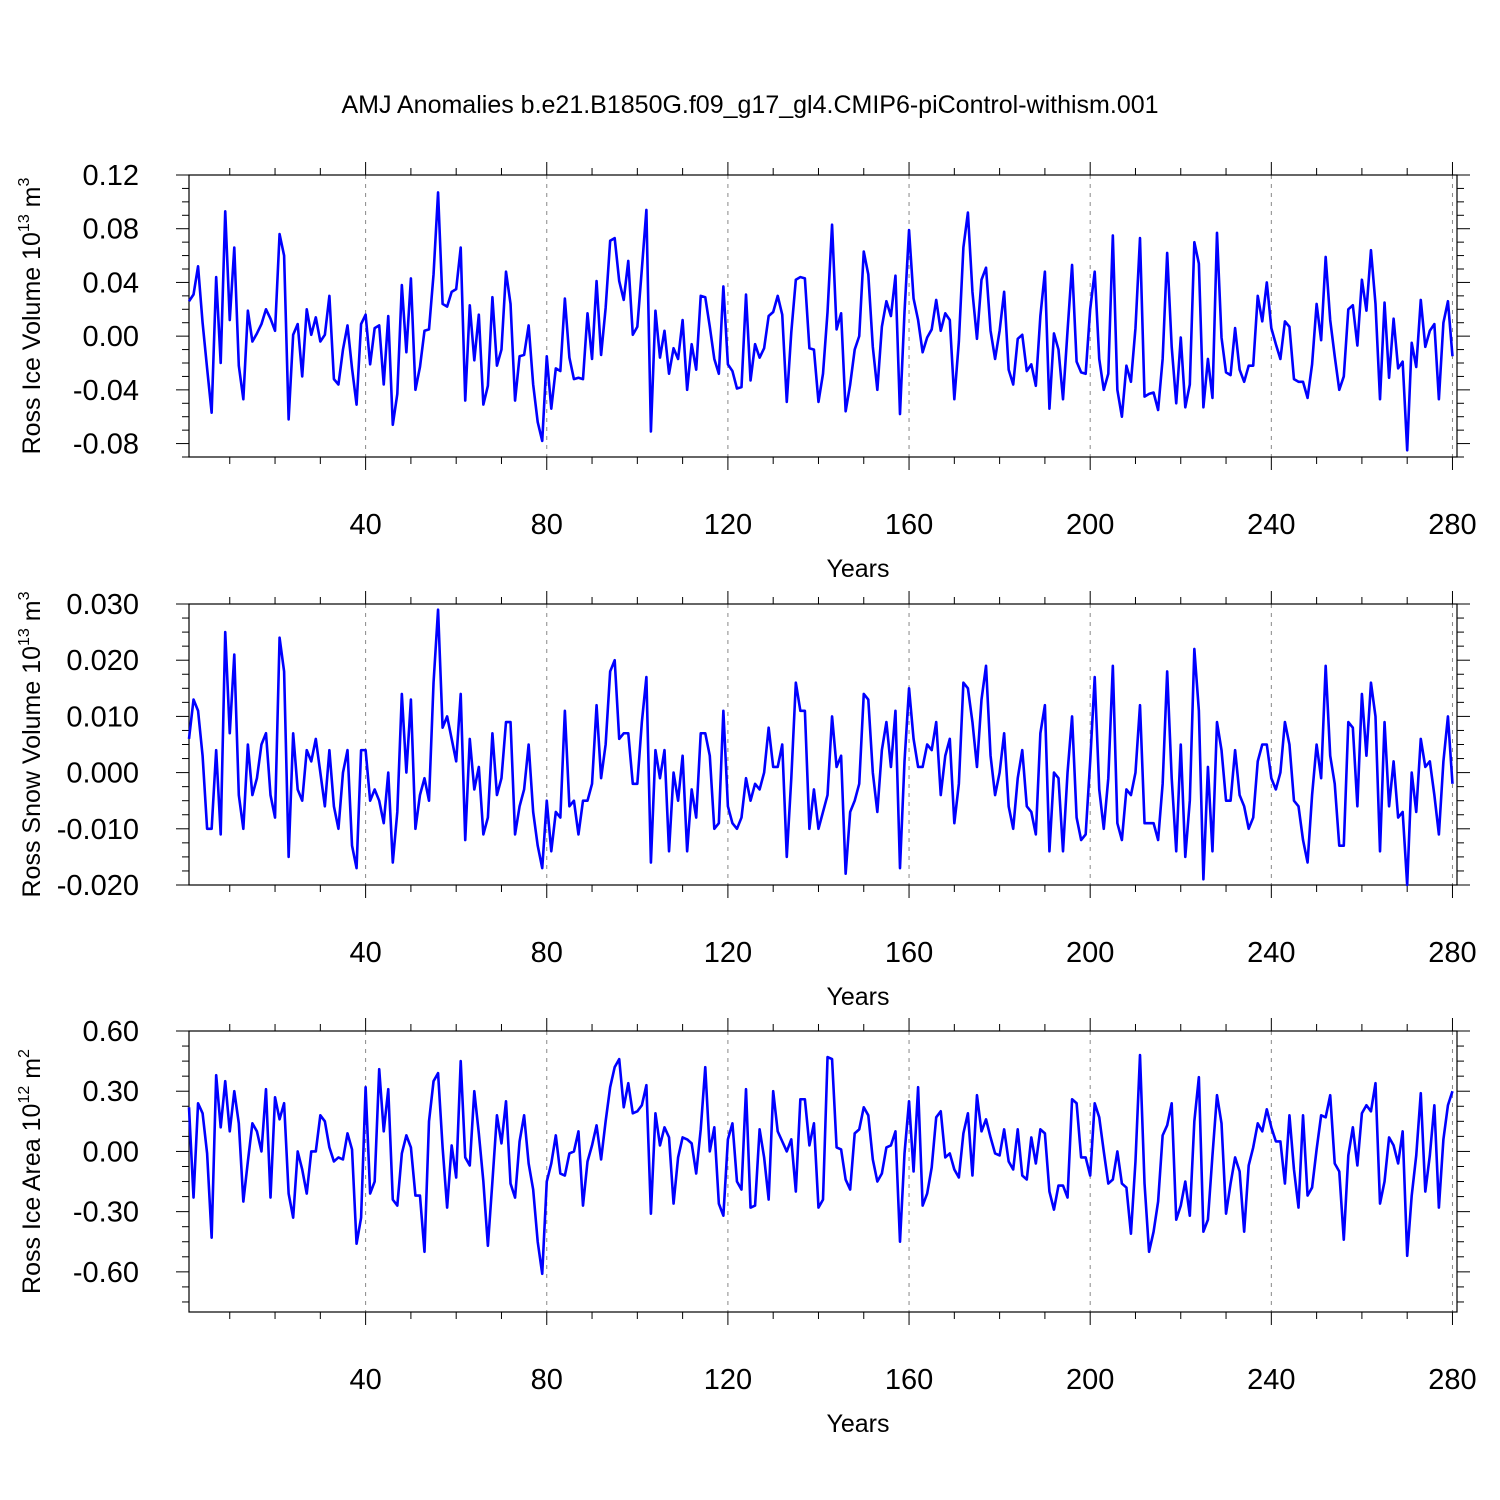  Describe the element at coordinates (31, 315) in the screenshot. I see `y-axis-label: Ross Ice Volume 1013 m3` at that location.